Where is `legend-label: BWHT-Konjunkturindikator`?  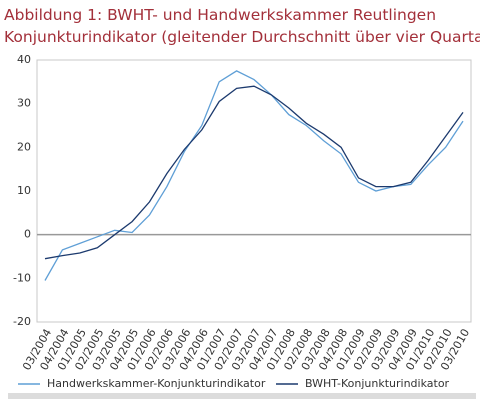
legend-label: BWHT-Konjunkturindikator is located at coordinates (377, 383).